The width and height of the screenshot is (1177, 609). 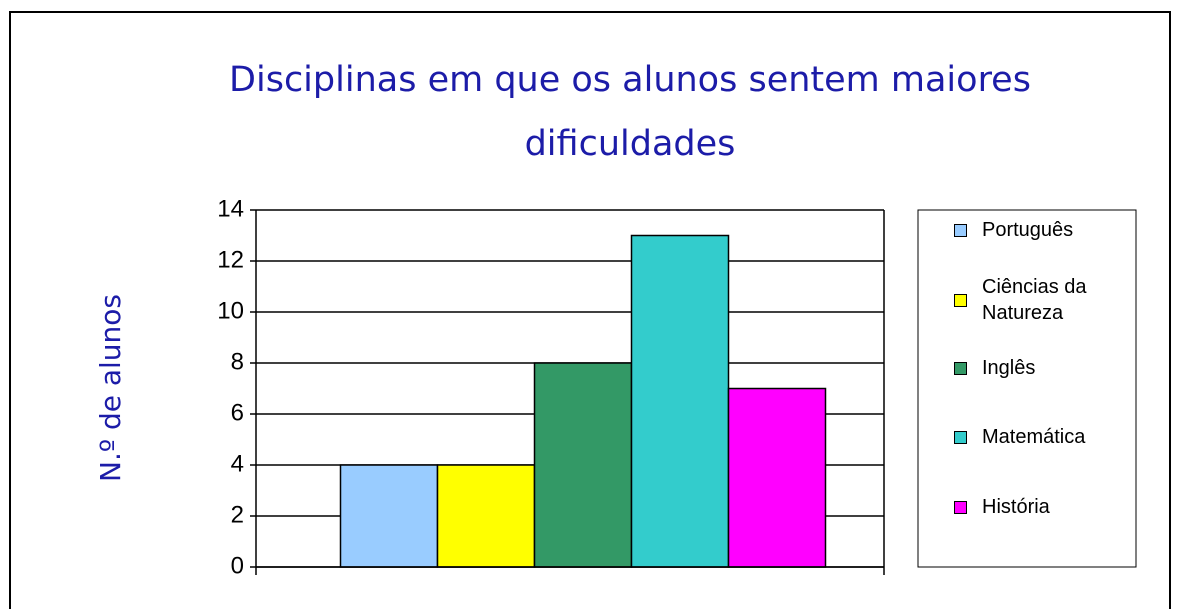 What do you see at coordinates (230, 208) in the screenshot?
I see `y-tick-label: 14` at bounding box center [230, 208].